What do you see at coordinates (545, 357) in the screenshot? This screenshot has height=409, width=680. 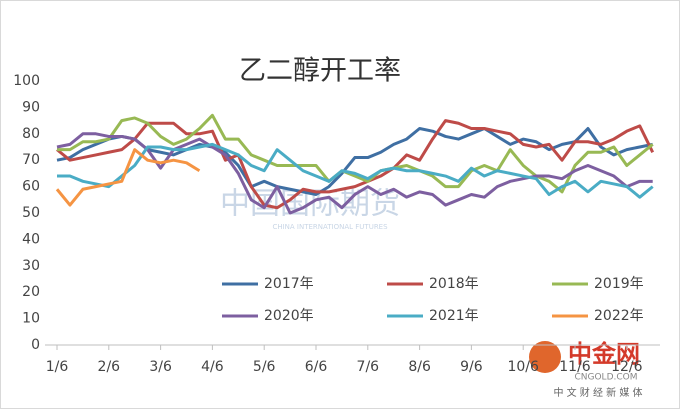 I see `logo-icon` at bounding box center [545, 357].